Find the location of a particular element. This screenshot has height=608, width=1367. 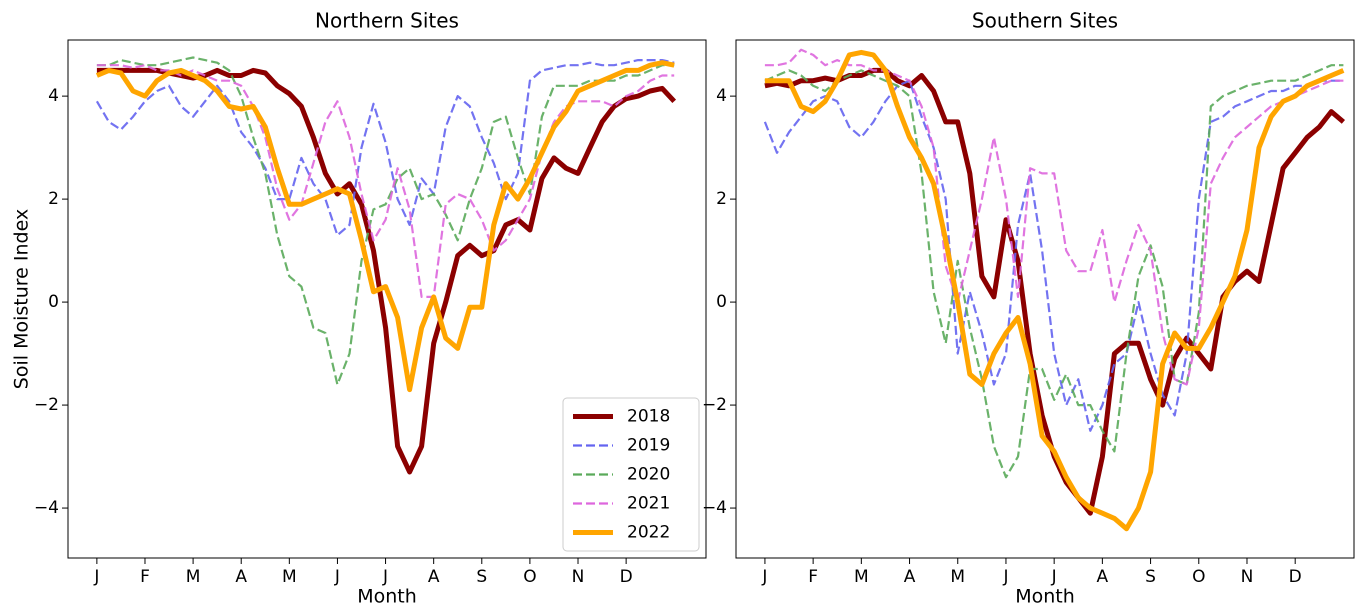

legend: 2018 2019 2020 2021 2022 is located at coordinates (631, 474).